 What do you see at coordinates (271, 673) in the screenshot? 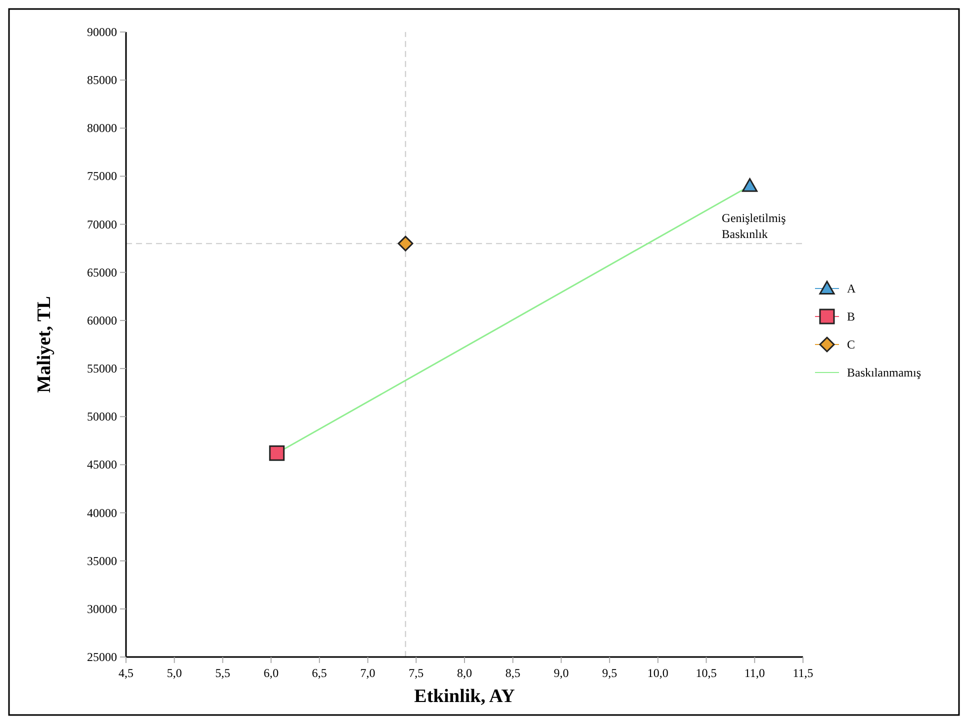
I see `x-tick-label: 6,0` at bounding box center [271, 673].